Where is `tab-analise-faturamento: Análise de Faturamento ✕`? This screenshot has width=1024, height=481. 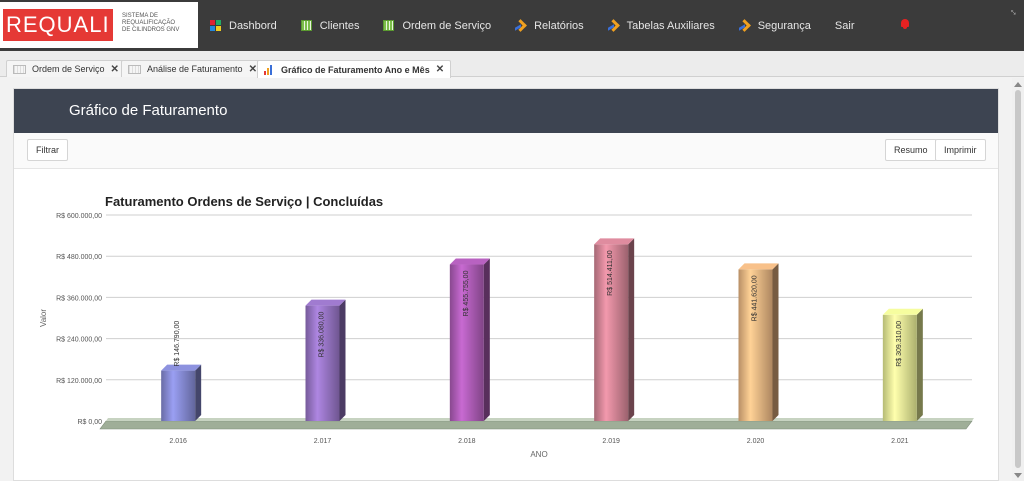
tab-analise-faturamento: Análise de Faturamento ✕ is located at coordinates (192, 68).